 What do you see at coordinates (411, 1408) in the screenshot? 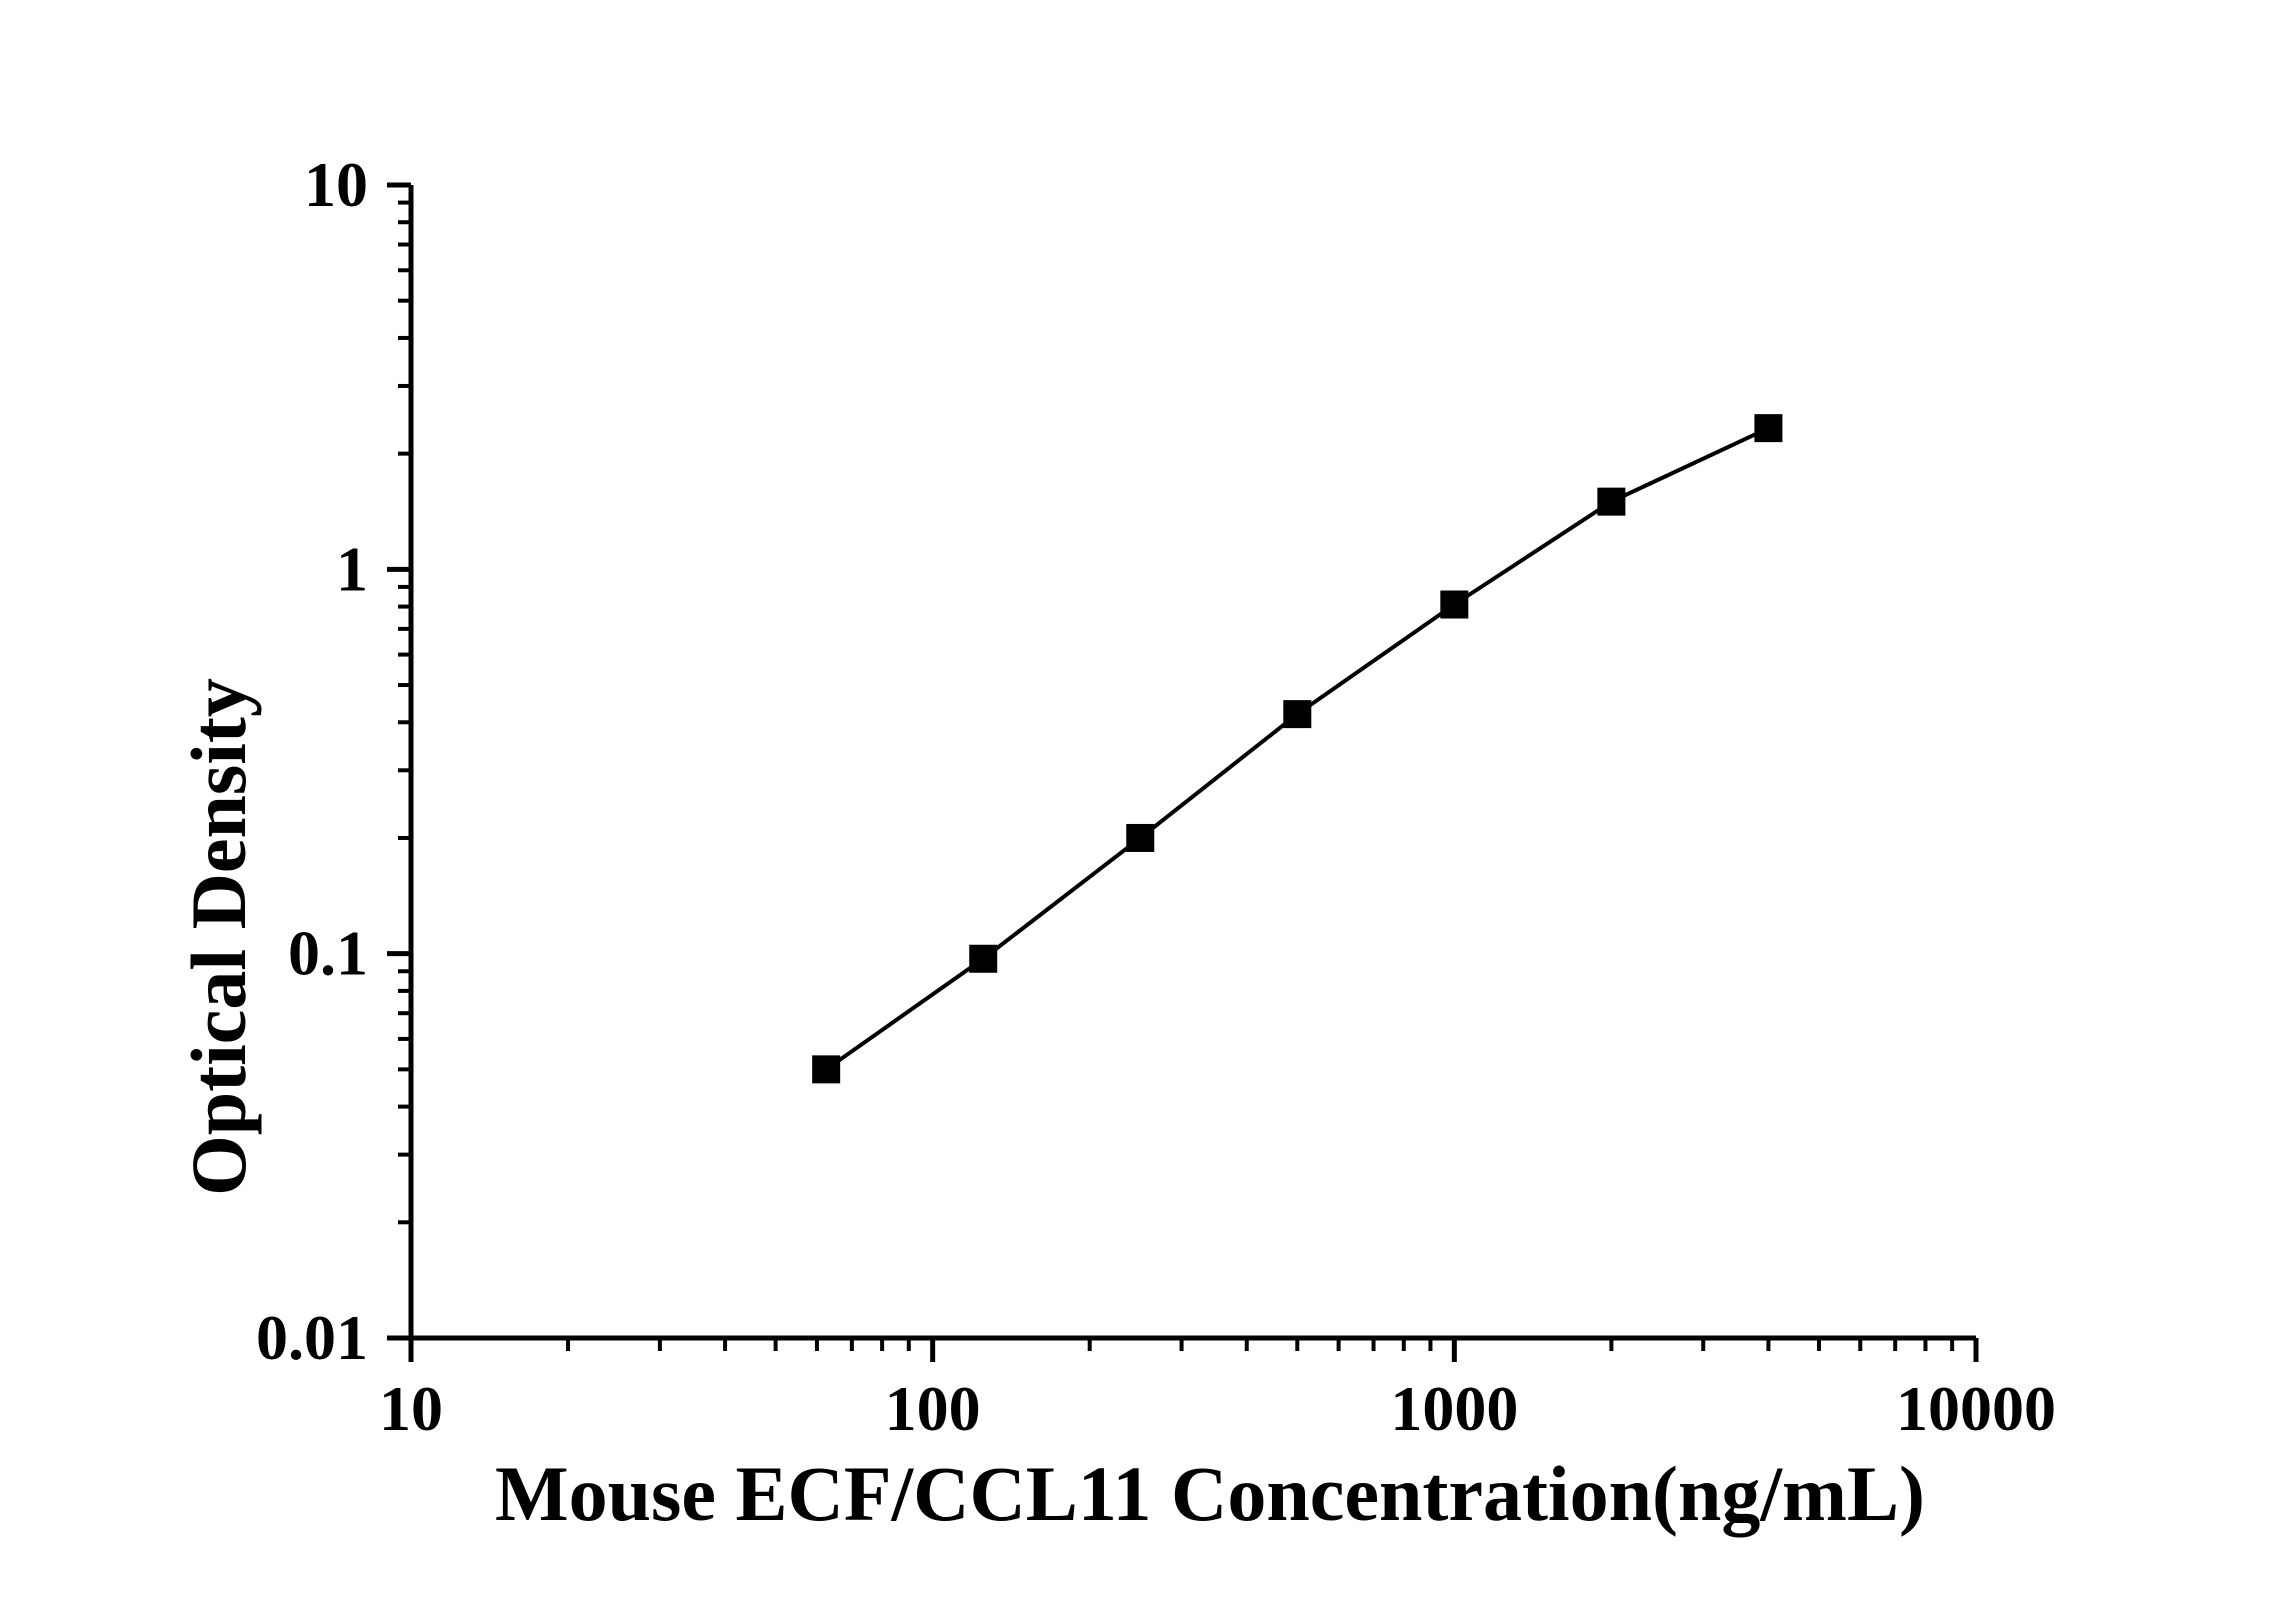
I see `x-tick-label: 10` at bounding box center [411, 1408].